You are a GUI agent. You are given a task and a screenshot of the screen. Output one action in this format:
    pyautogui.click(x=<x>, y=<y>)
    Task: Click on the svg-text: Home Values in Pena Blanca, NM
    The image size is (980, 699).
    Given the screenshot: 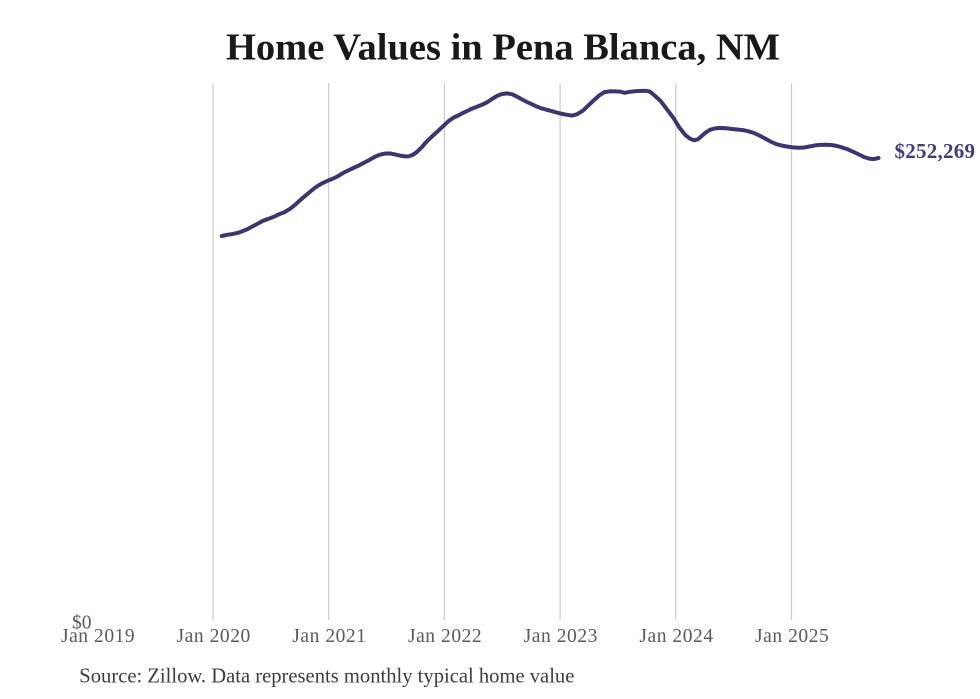 What is the action you would take?
    pyautogui.click(x=503, y=48)
    